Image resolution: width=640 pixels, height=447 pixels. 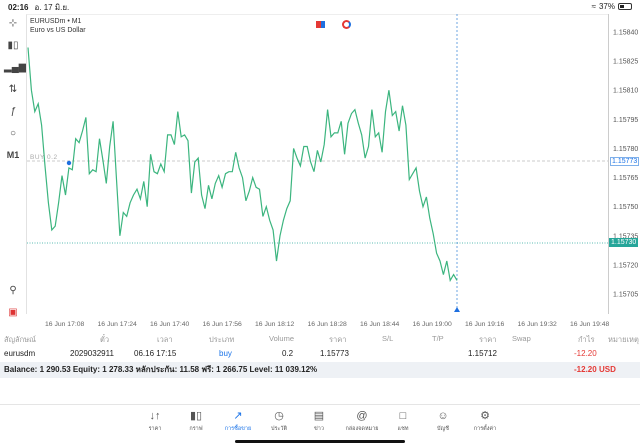 I want to click on col-ticket: ตั๋ว, so click(x=105, y=339).